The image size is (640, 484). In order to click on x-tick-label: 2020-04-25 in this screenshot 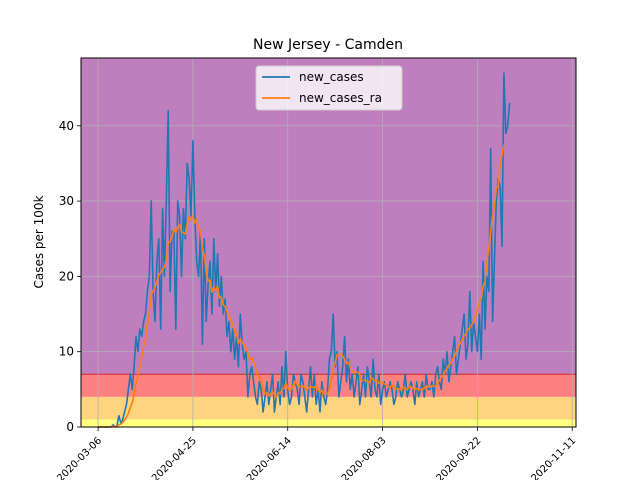, I will do `click(174, 457)`.